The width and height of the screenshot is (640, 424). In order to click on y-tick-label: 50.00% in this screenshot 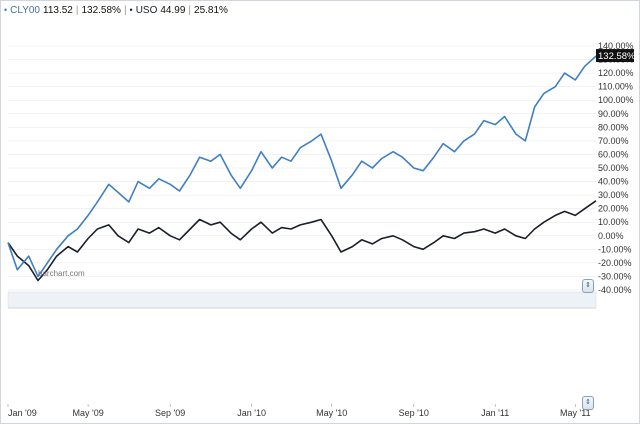, I will do `click(613, 168)`.